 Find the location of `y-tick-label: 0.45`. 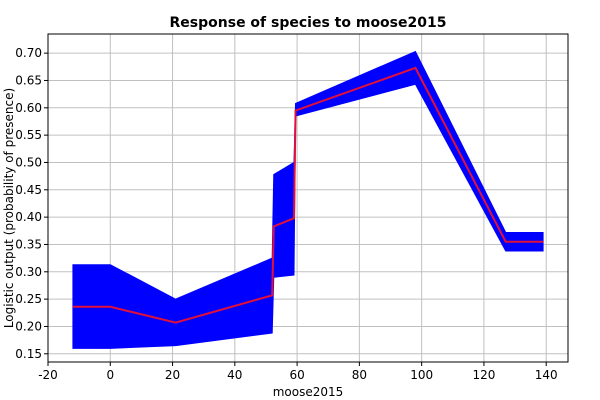

y-tick-label: 0.45 is located at coordinates (28, 190).